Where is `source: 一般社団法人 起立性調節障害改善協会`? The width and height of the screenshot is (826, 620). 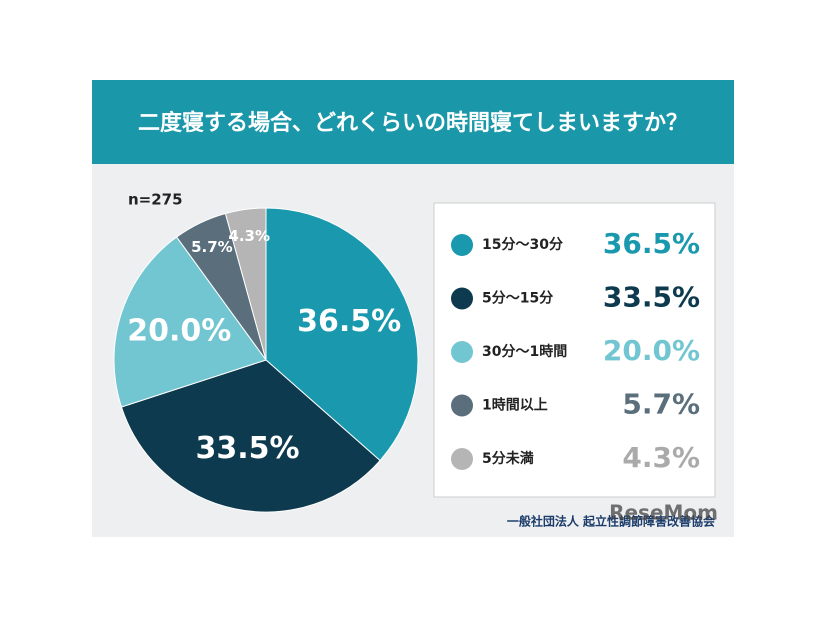 source: 一般社団法人 起立性調節障害改善協会 is located at coordinates (611, 521).